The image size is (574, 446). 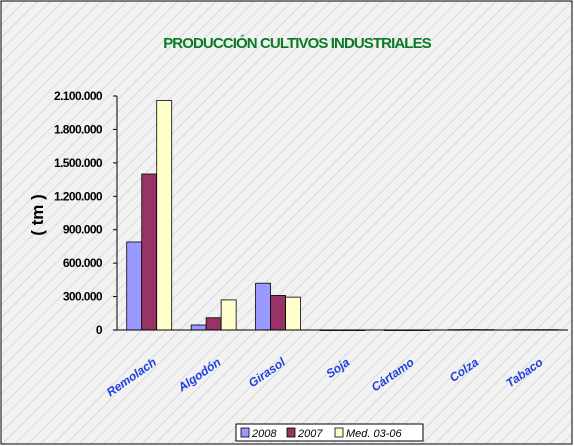 What do you see at coordinates (83, 297) in the screenshot?
I see `y-tick-label: 300.000` at bounding box center [83, 297].